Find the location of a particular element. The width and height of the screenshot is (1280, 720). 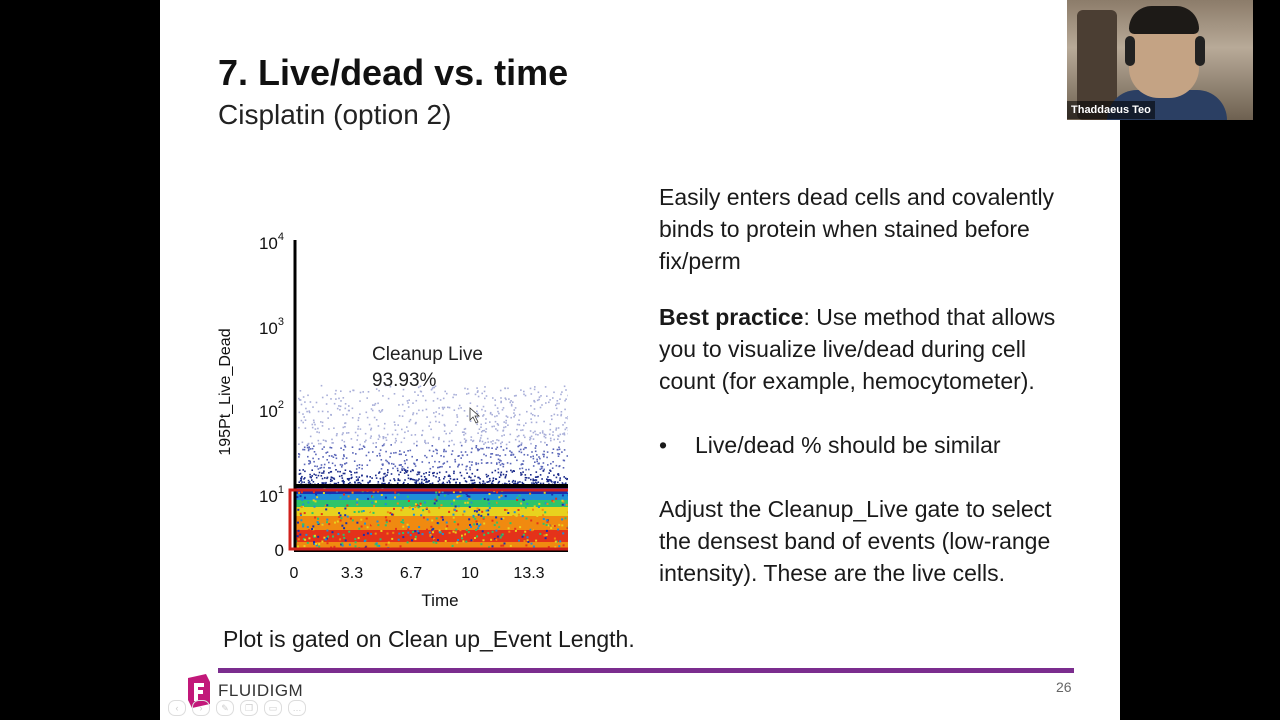

screen-icon: ▭ is located at coordinates (273, 708).